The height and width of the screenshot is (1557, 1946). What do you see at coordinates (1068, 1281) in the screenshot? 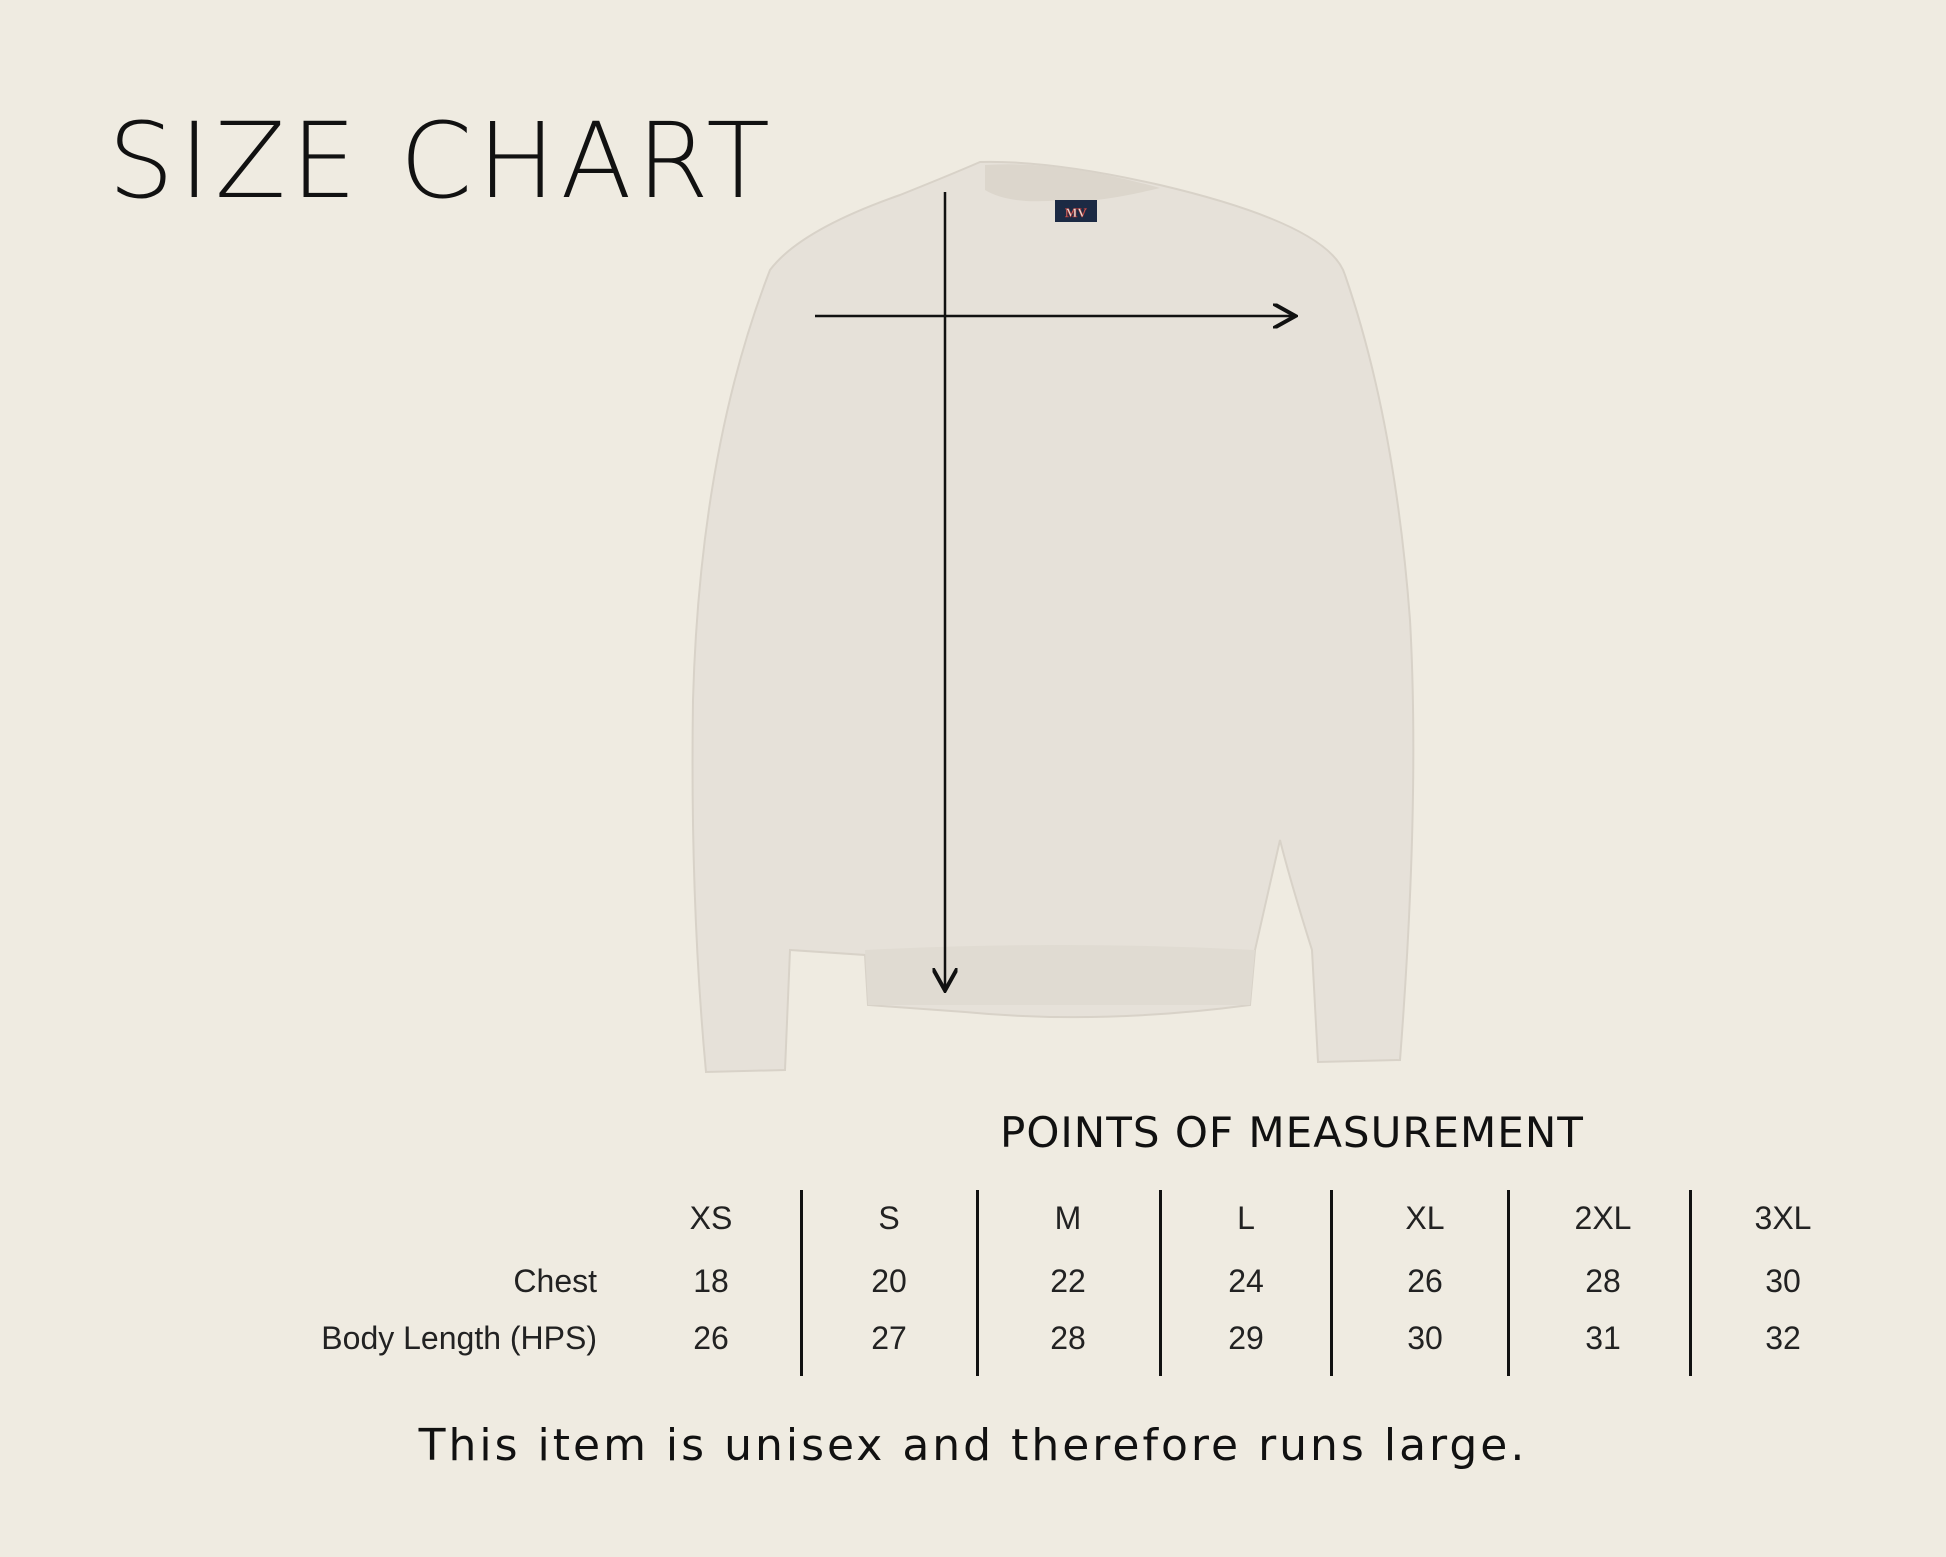
I see `table-cell: 22` at bounding box center [1068, 1281].